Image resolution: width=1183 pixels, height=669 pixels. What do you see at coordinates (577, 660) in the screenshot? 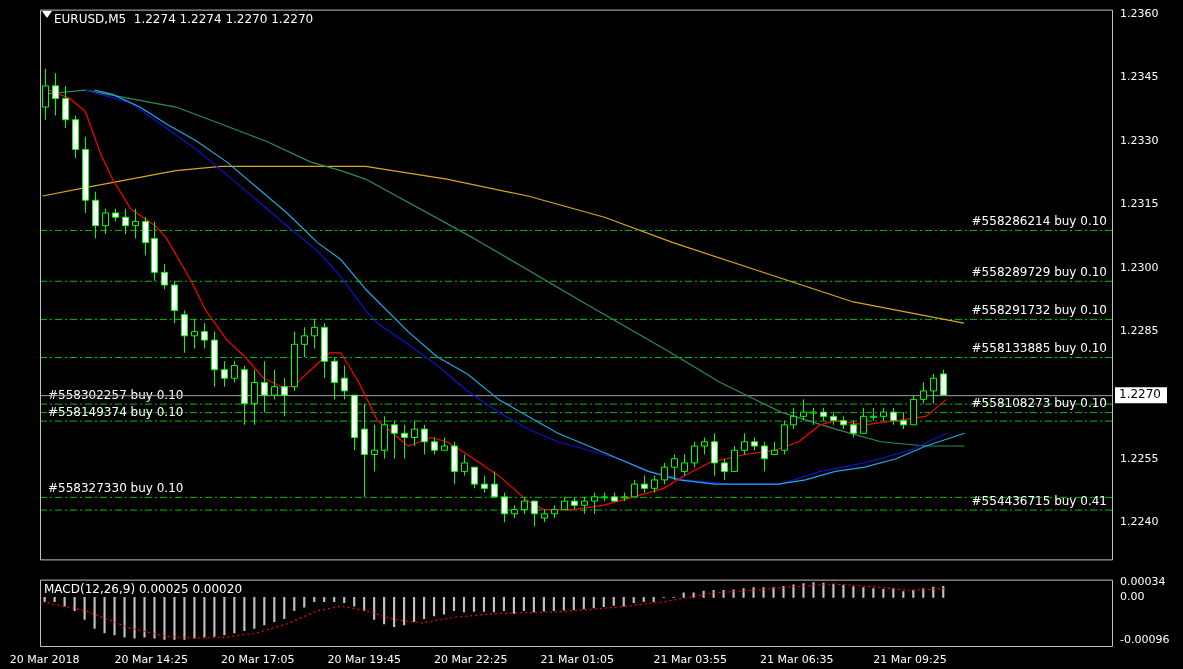
I see `x-tick-label: 21 Mar 01:05` at bounding box center [577, 660].